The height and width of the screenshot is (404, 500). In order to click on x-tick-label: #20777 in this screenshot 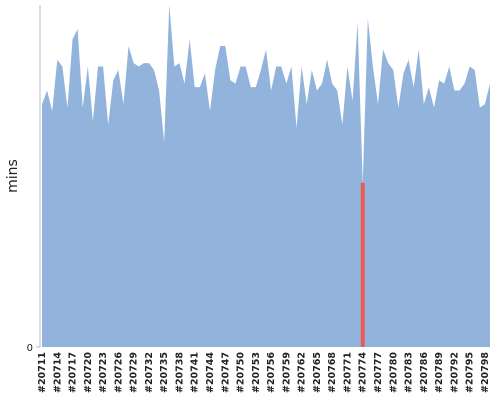, I will do `click(378, 372)`.